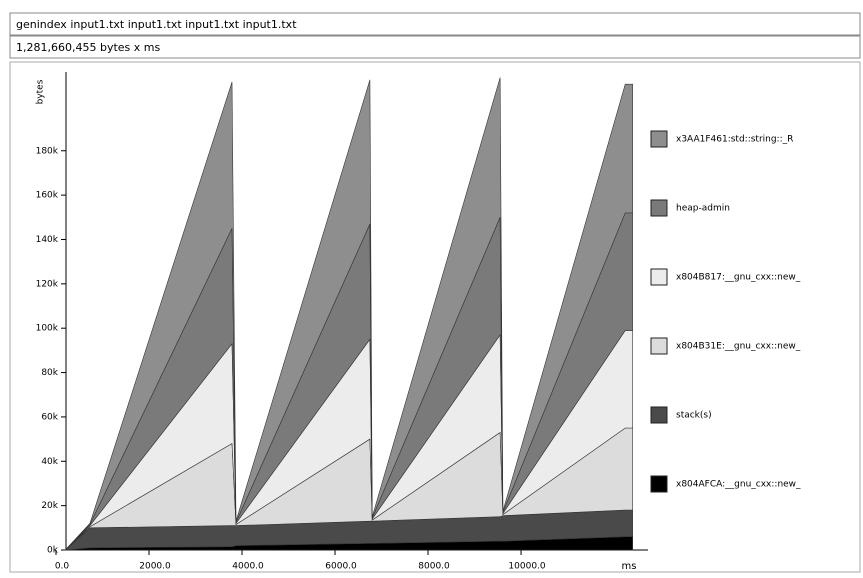  What do you see at coordinates (526, 567) in the screenshot?
I see `x-tick-label: 10000.0` at bounding box center [526, 567].